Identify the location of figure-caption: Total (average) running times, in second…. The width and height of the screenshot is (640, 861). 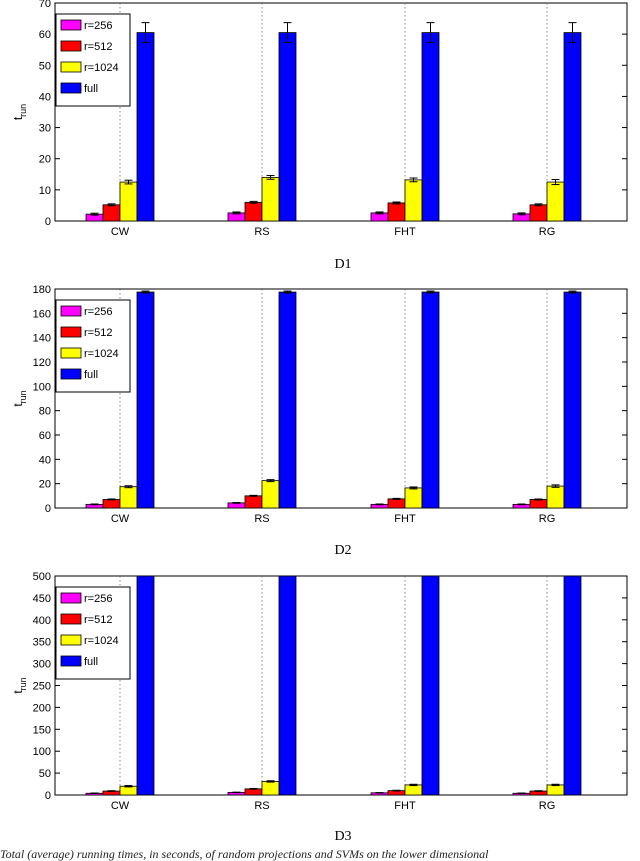
(244, 854).